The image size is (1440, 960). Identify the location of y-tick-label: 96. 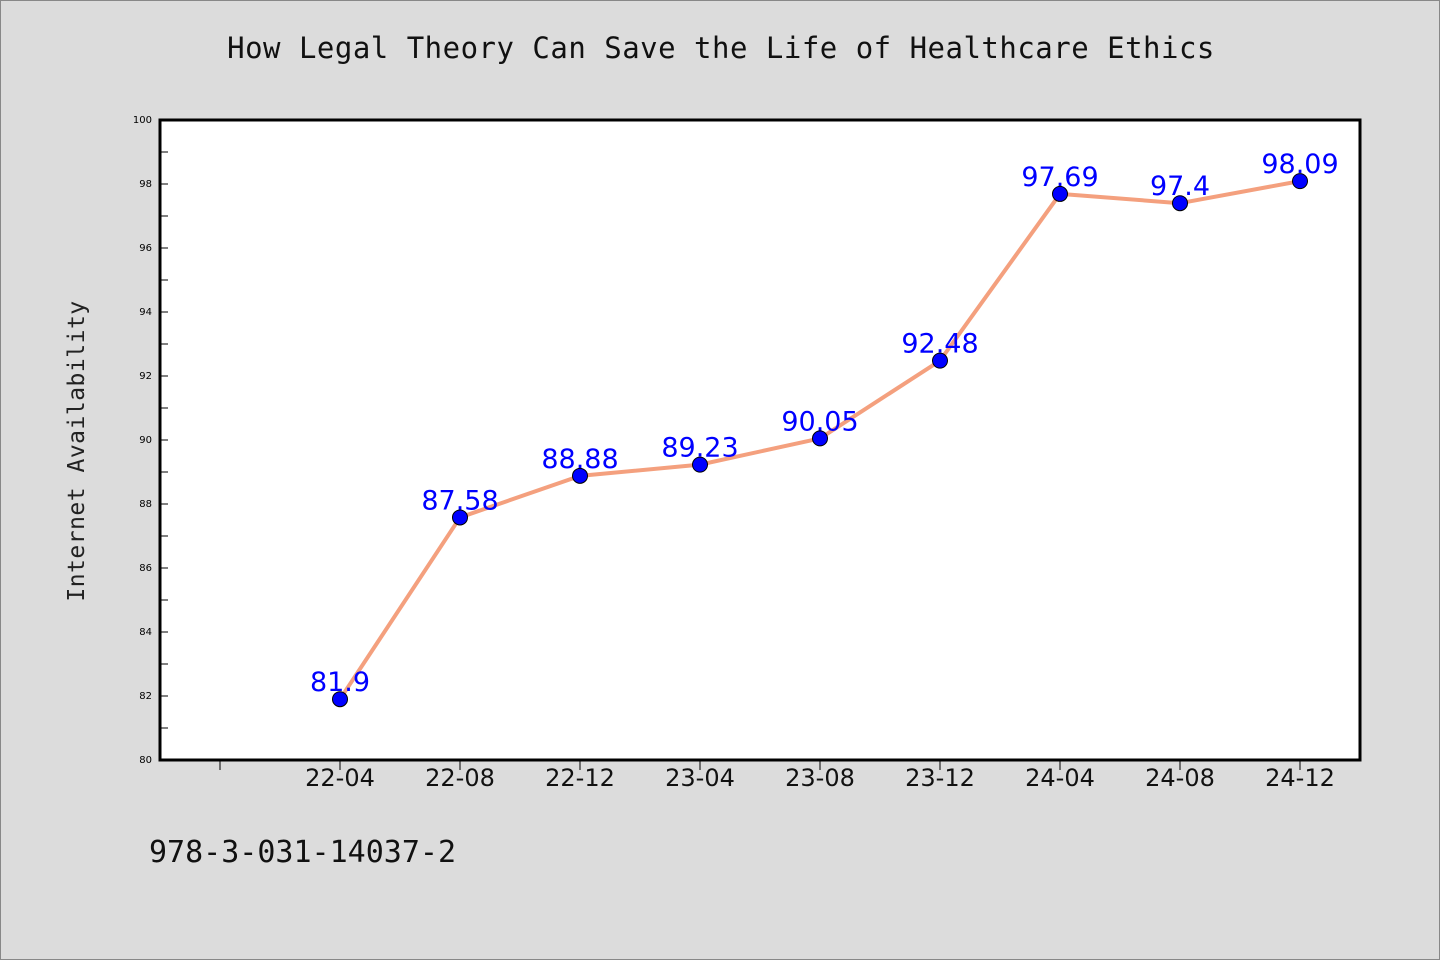
(145, 248).